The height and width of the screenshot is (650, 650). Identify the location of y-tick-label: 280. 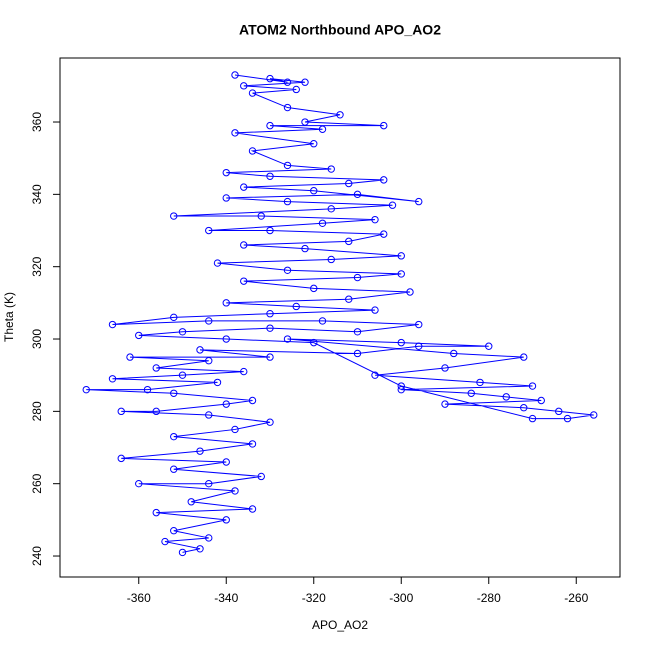
(37, 411).